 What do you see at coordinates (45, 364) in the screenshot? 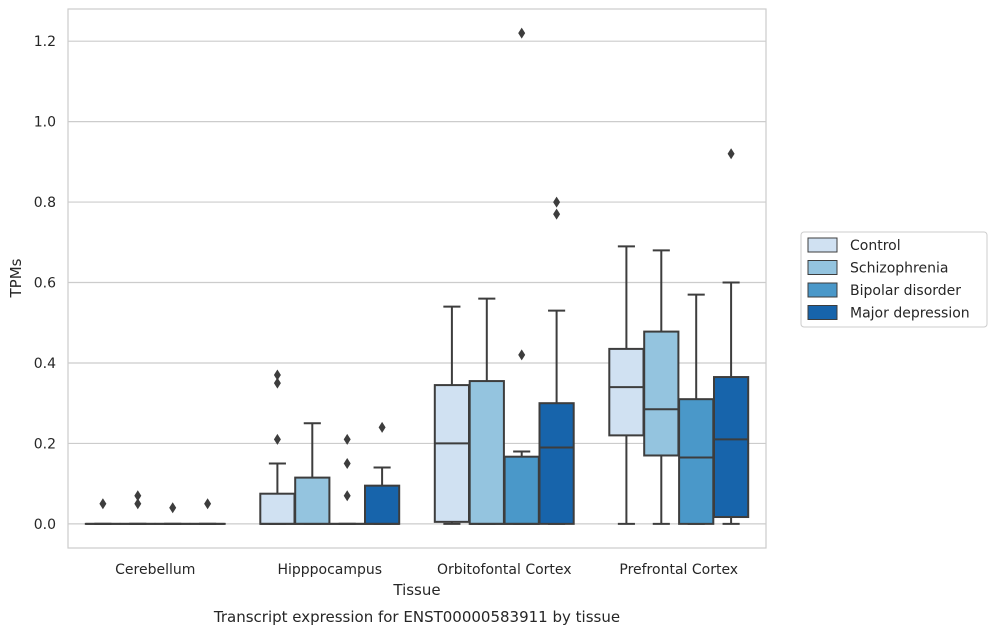
I see `y-tick-label: 0.4` at bounding box center [45, 364].